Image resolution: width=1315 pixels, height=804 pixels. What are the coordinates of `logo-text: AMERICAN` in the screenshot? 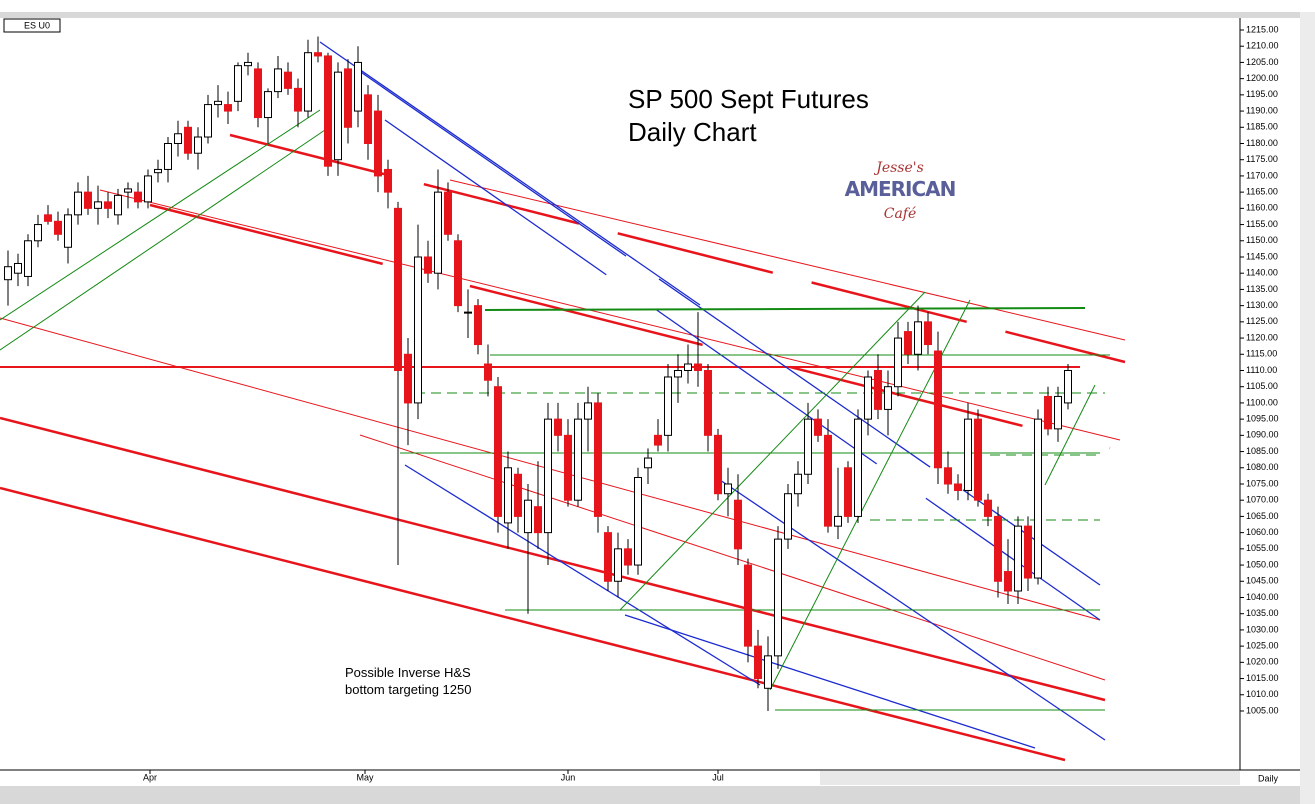 It's located at (900, 189).